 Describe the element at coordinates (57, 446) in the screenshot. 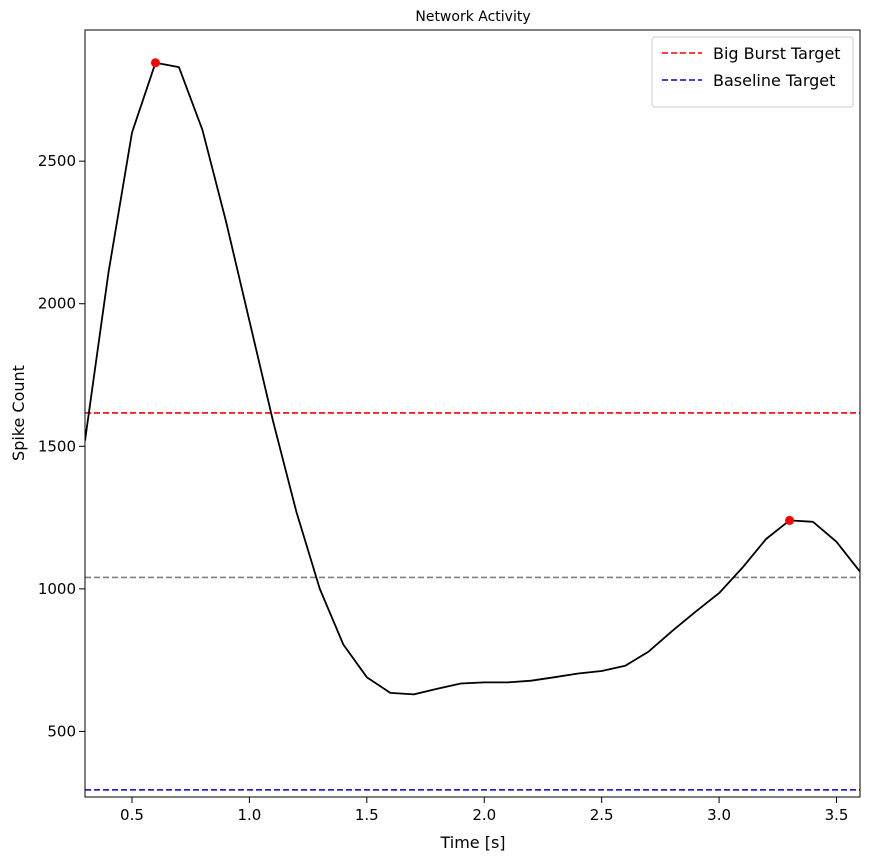

I see `y-tick-label: 1500` at that location.